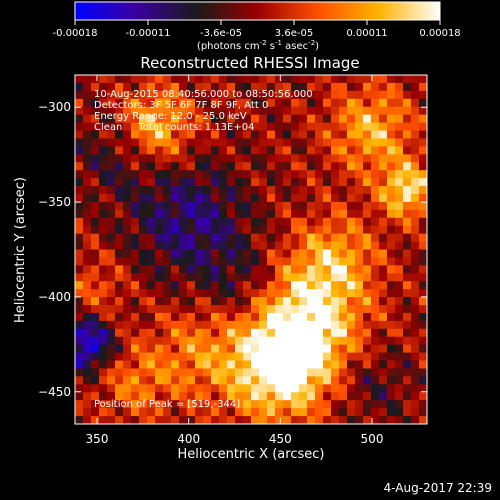  What do you see at coordinates (54, 297) in the screenshot?
I see `y-tick-label: −400` at bounding box center [54, 297].